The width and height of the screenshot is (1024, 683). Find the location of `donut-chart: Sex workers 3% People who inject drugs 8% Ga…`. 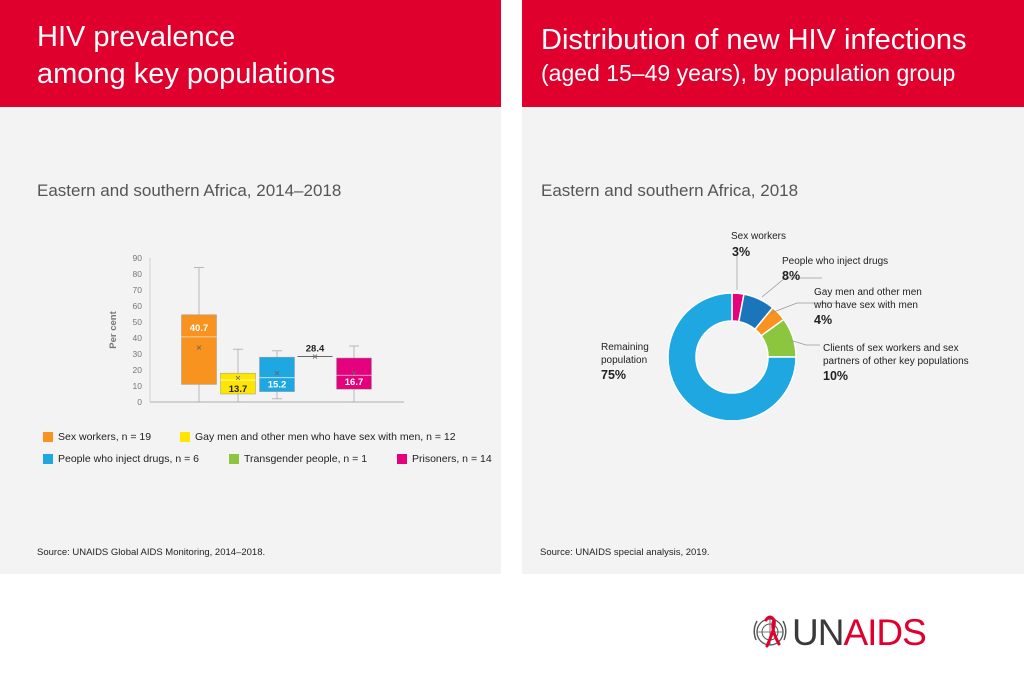

donut-chart: Sex workers 3% People who inject drugs 8% Ga… is located at coordinates (785, 325).